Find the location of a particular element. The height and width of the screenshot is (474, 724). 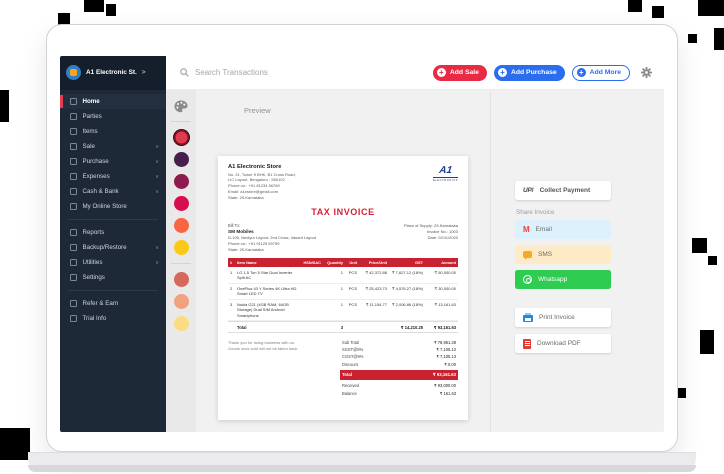

line-number: 3 is located at coordinates (231, 304).